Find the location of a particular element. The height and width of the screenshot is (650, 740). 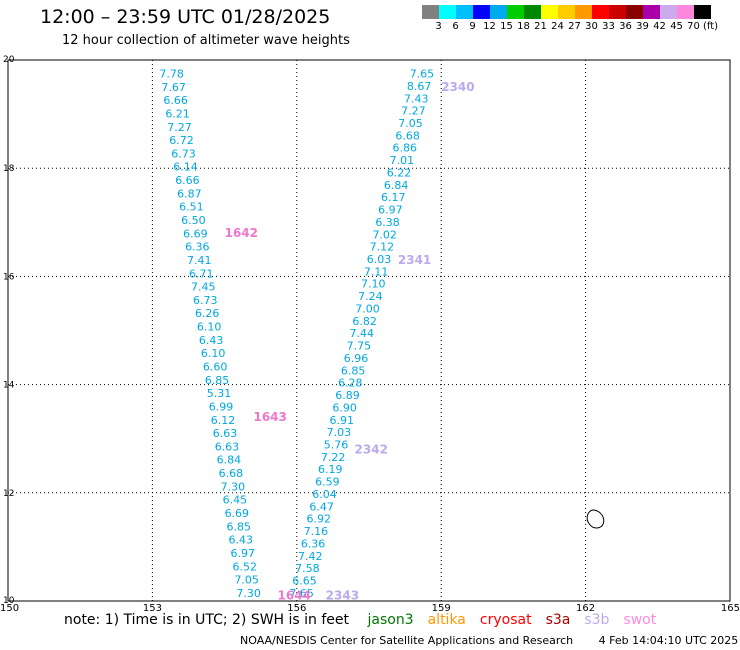

legend-label: 24 is located at coordinates (557, 26).